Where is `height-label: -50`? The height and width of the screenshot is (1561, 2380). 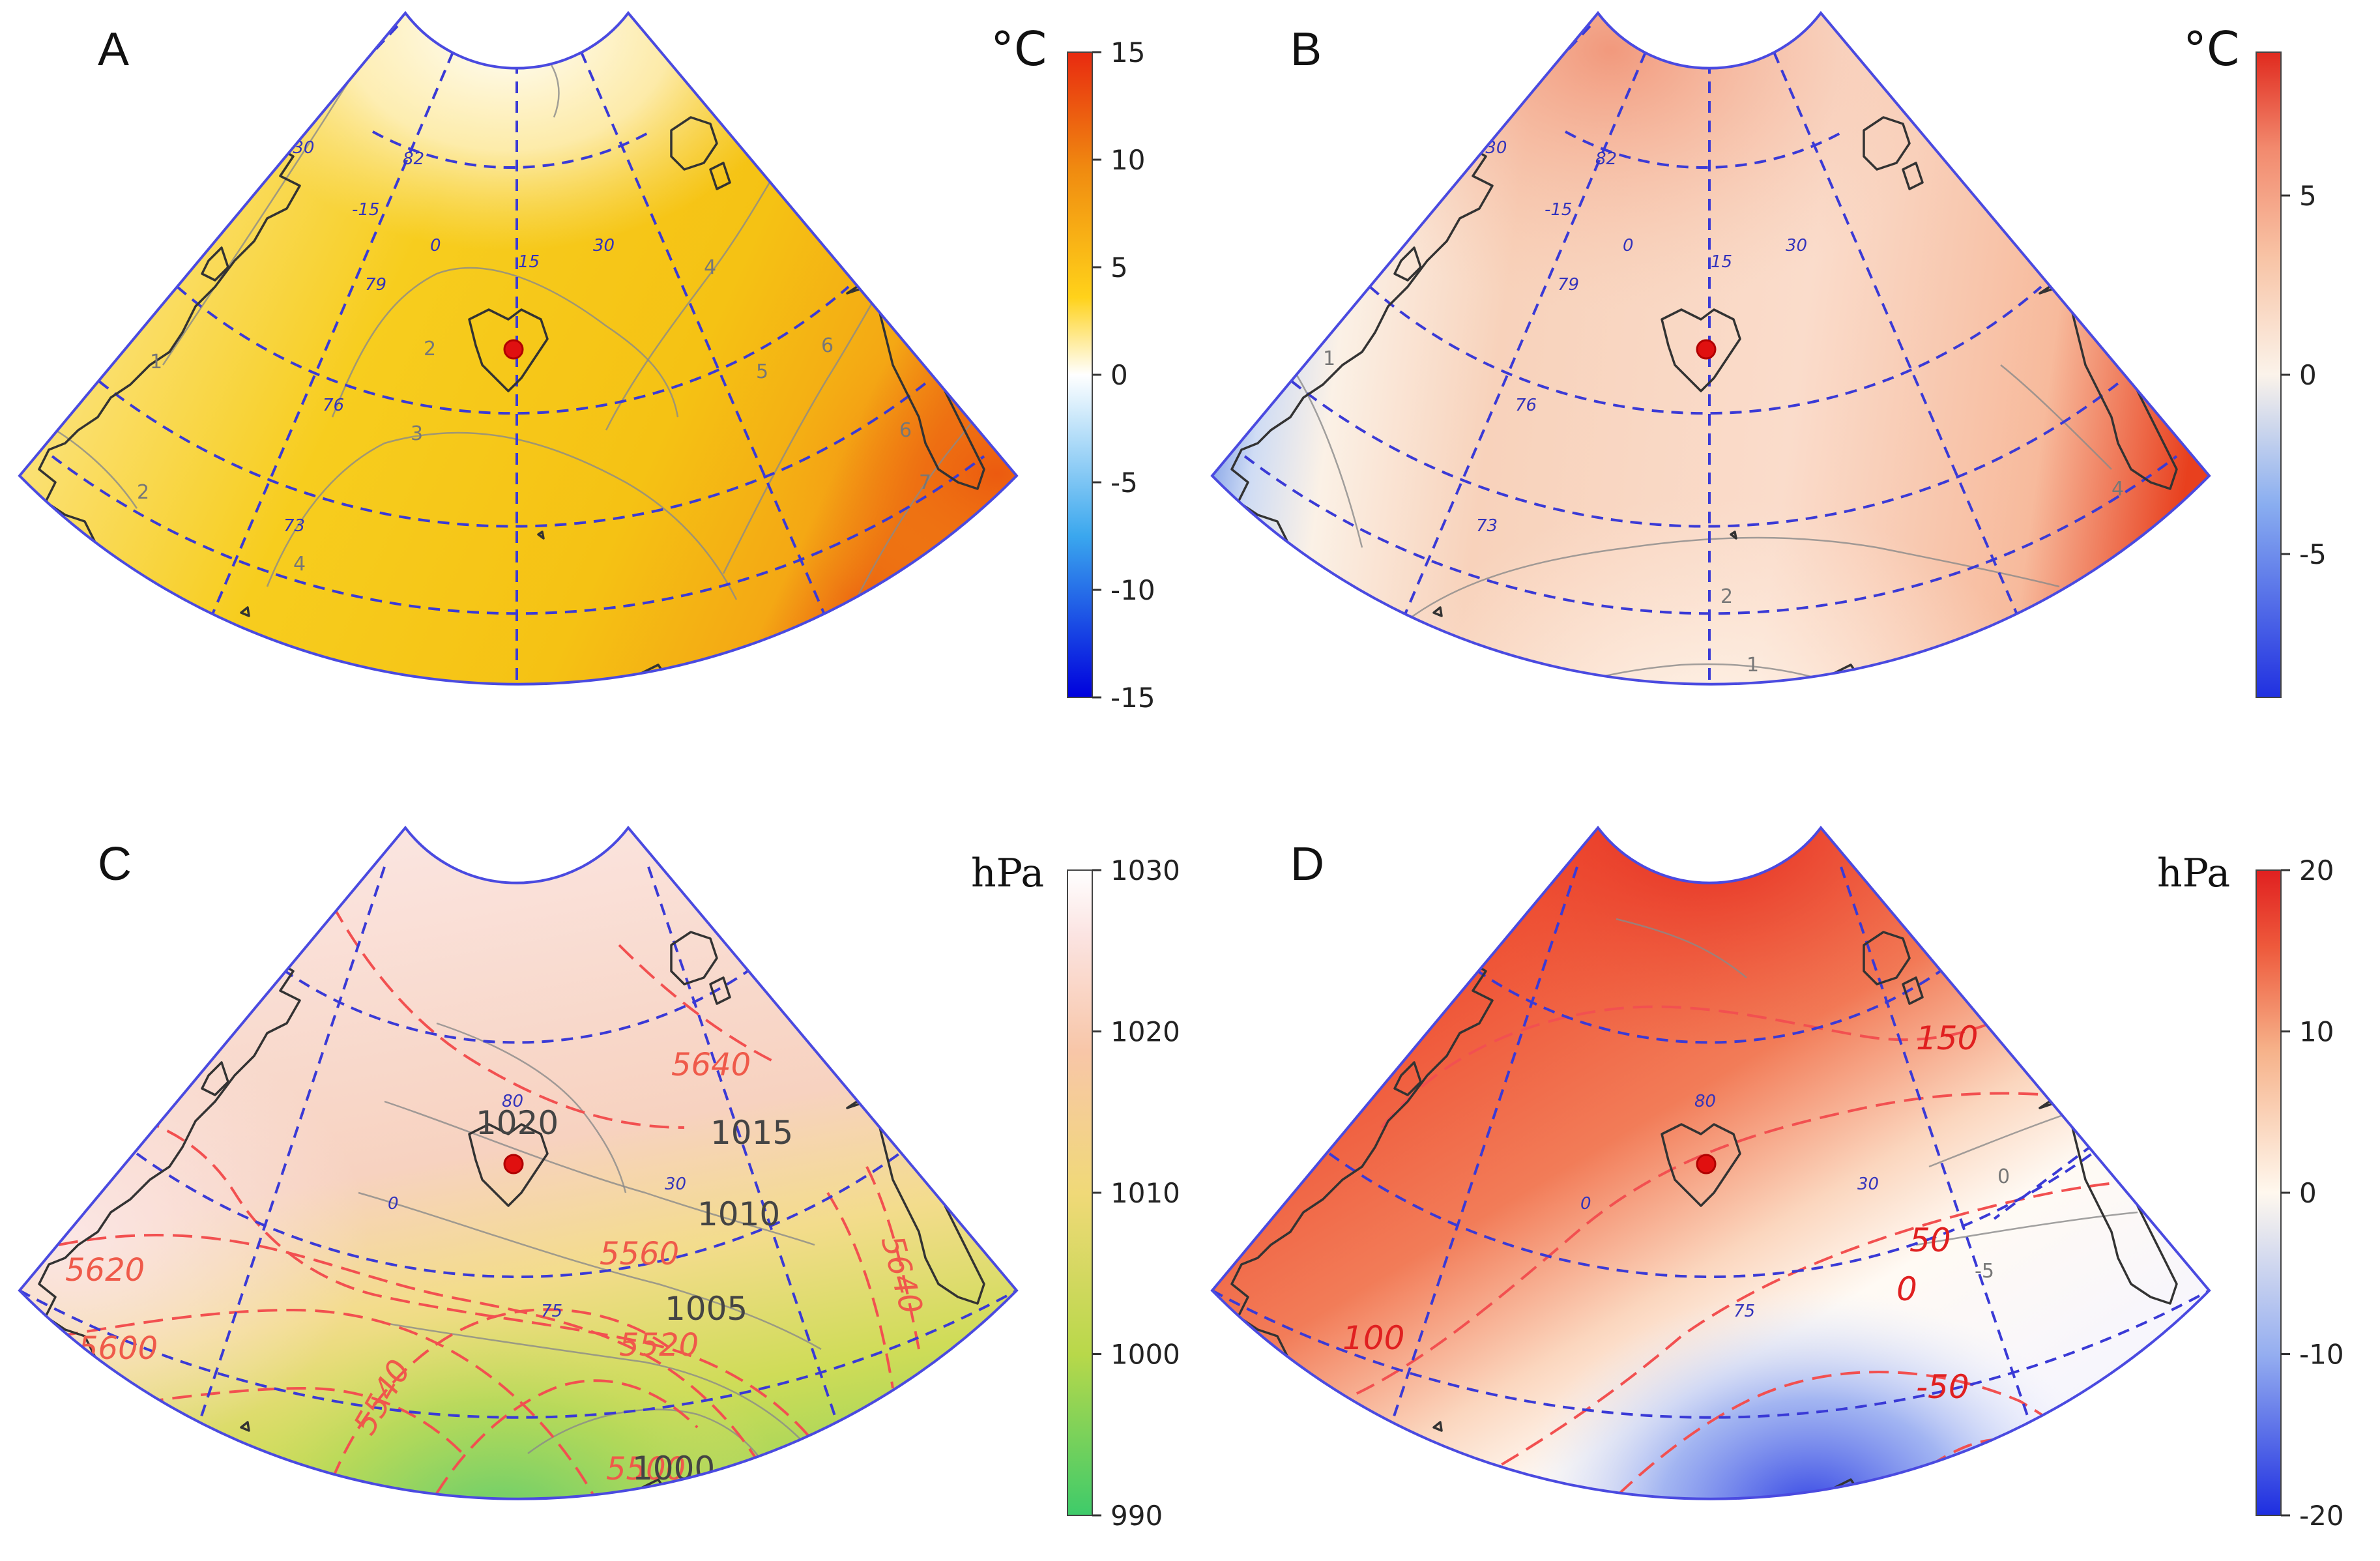 height-label: -50 is located at coordinates (1943, 1387).